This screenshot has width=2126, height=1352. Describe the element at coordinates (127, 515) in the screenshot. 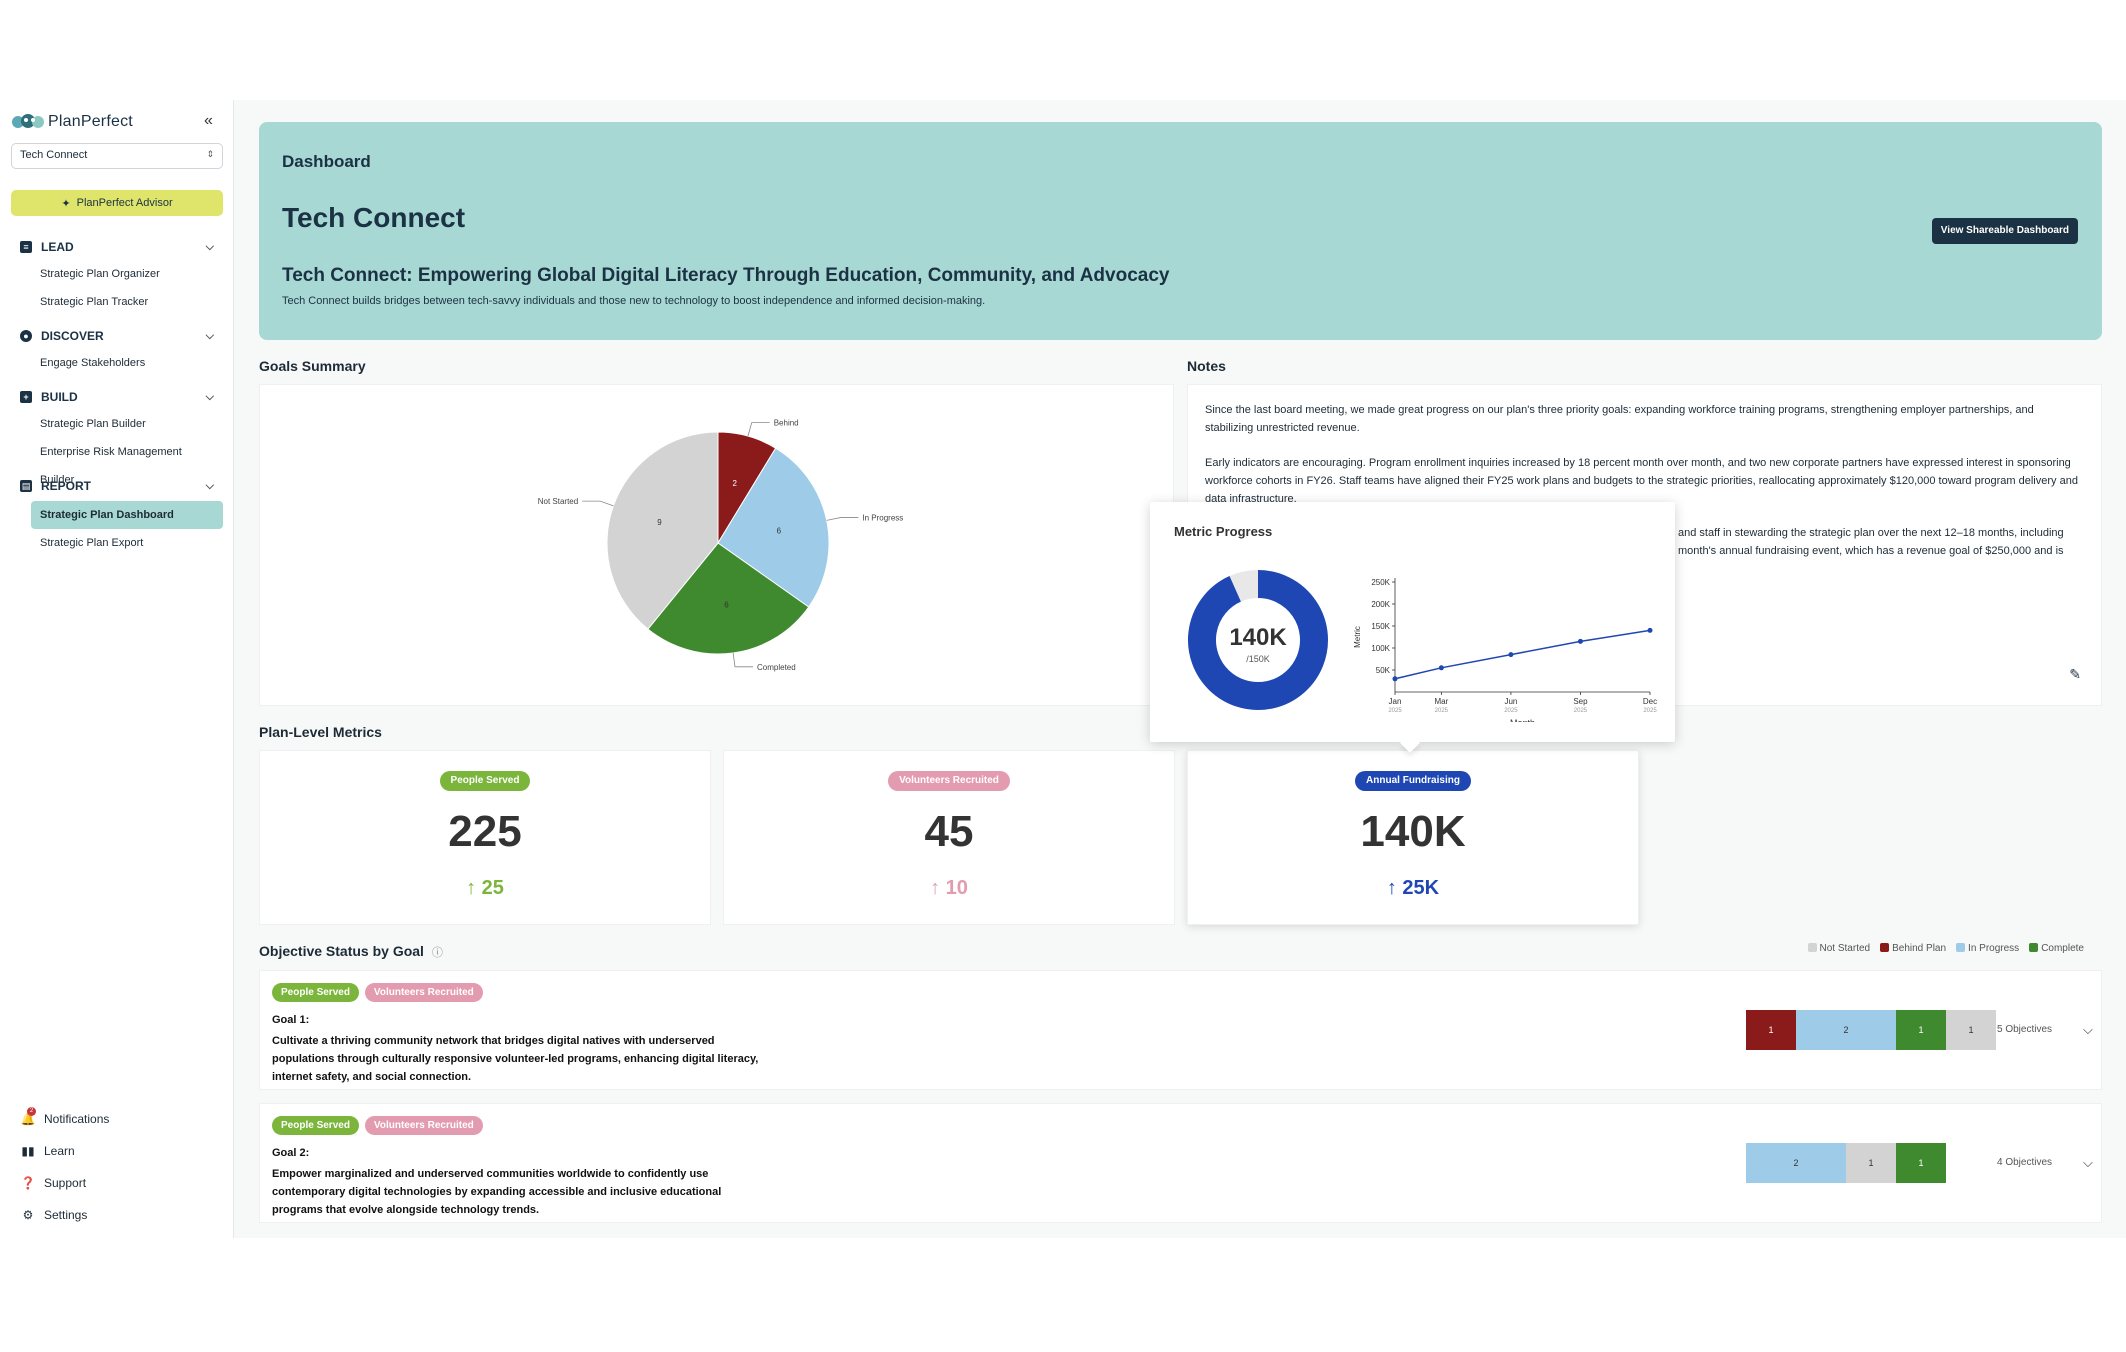

I see `nav-item-strategic-plan-dashboard: Strategic Plan Dashboard` at that location.